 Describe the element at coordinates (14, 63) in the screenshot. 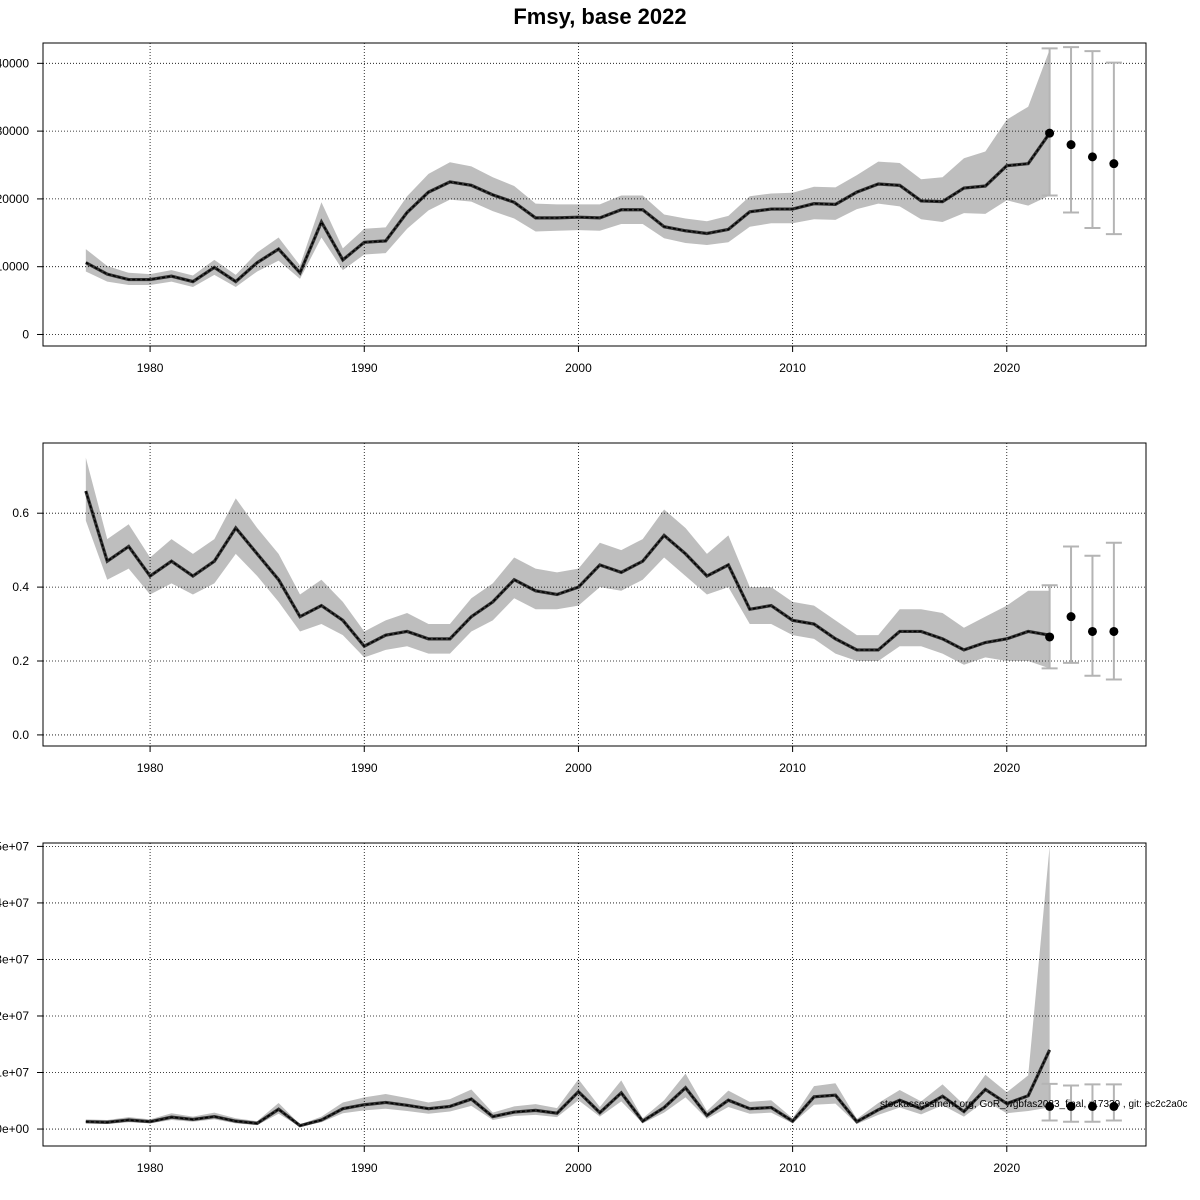

I see `y-tick-label: 40000` at that location.